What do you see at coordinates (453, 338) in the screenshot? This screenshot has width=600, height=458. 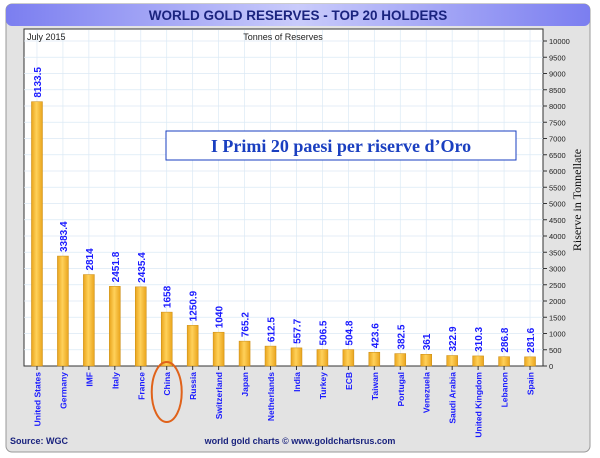 I see `value-label: 322.9` at bounding box center [453, 338].